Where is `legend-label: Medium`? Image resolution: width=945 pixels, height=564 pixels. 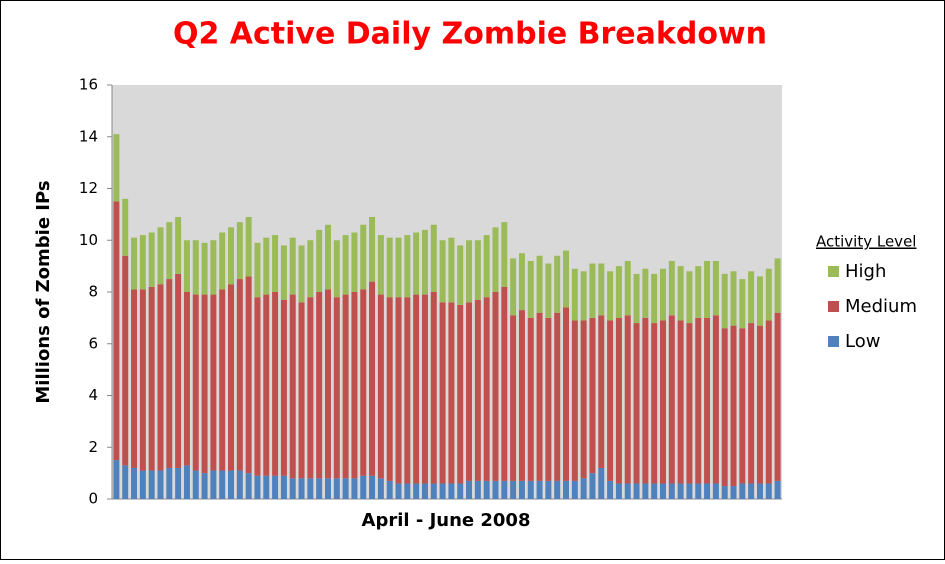 legend-label: Medium is located at coordinates (881, 306).